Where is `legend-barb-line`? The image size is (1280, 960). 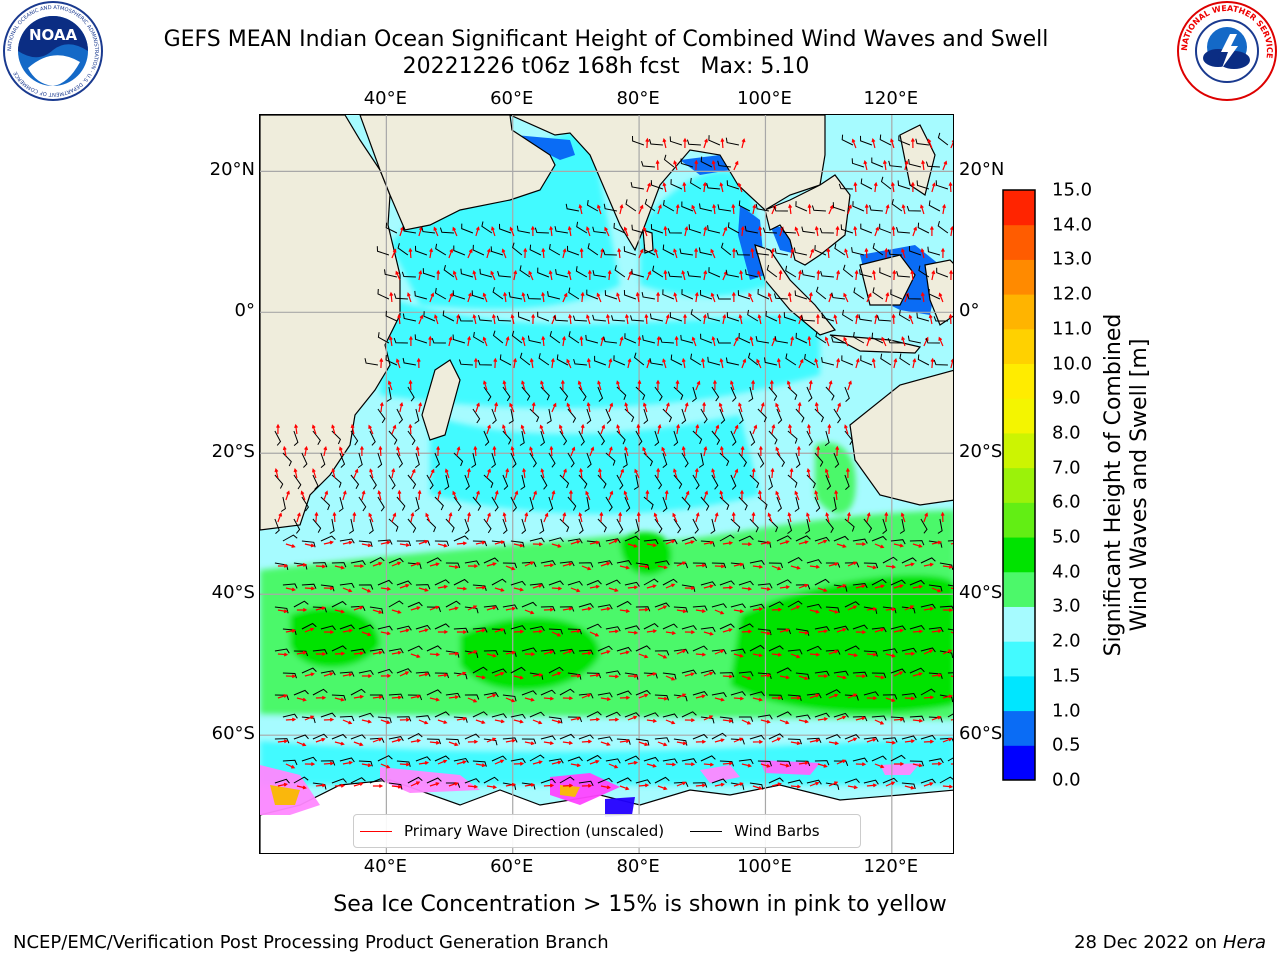 legend-barb-line is located at coordinates (706, 831).